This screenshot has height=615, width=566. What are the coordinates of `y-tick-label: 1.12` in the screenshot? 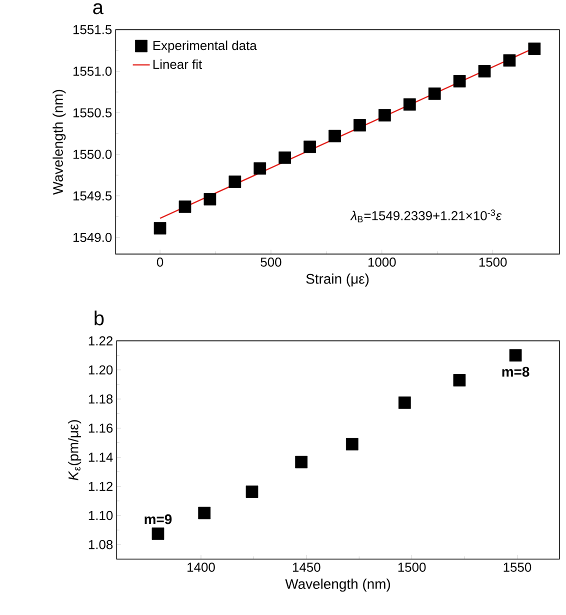 It's located at (100, 486).